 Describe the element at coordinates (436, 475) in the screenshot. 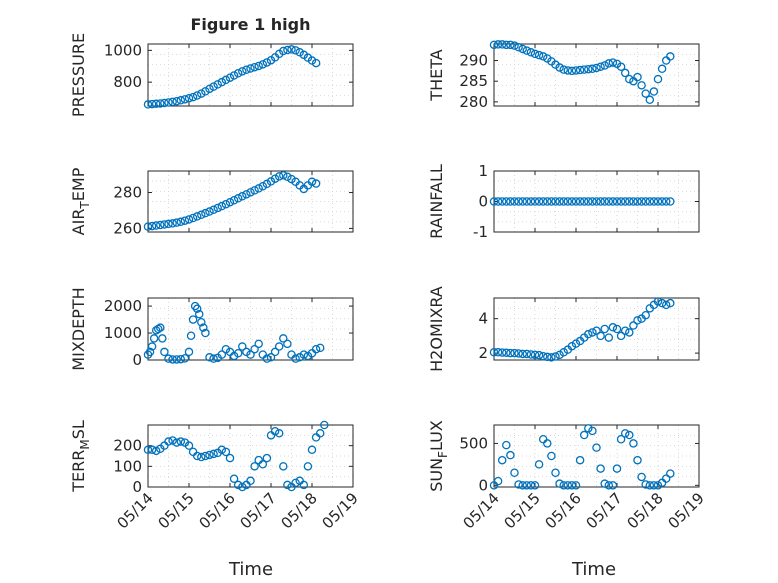

I see `y-label-main: SUN` at that location.